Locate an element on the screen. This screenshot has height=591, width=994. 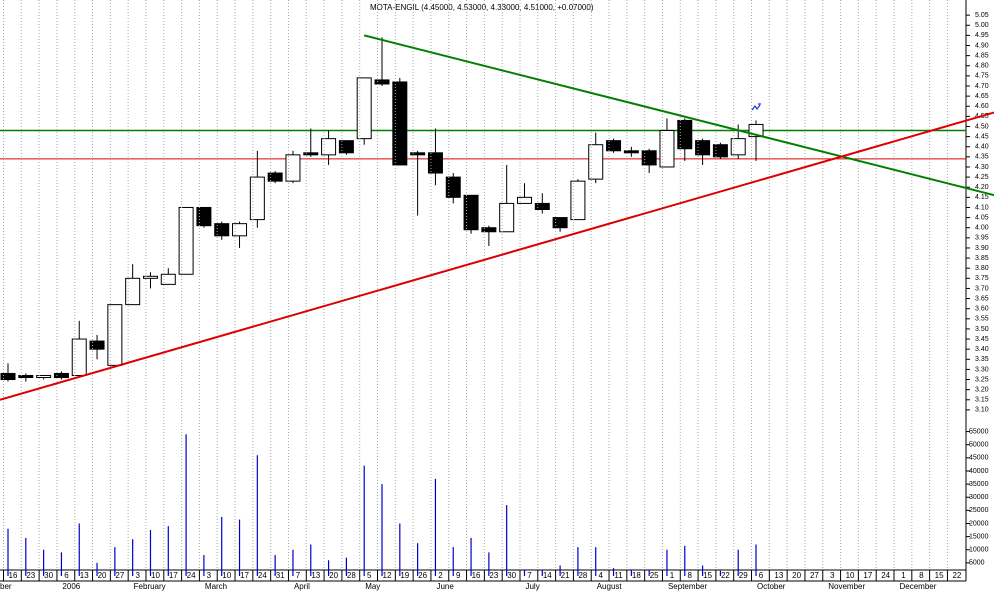
y-tick-label: 4.30 is located at coordinates (982, 167).